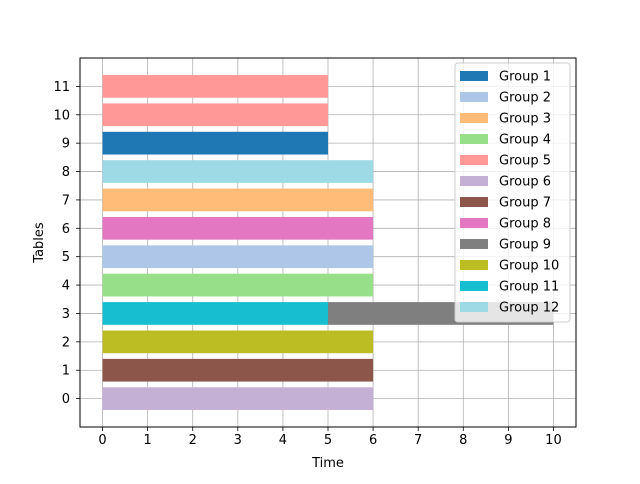 The height and width of the screenshot is (484, 640). I want to click on x-tick-label: 3, so click(238, 440).